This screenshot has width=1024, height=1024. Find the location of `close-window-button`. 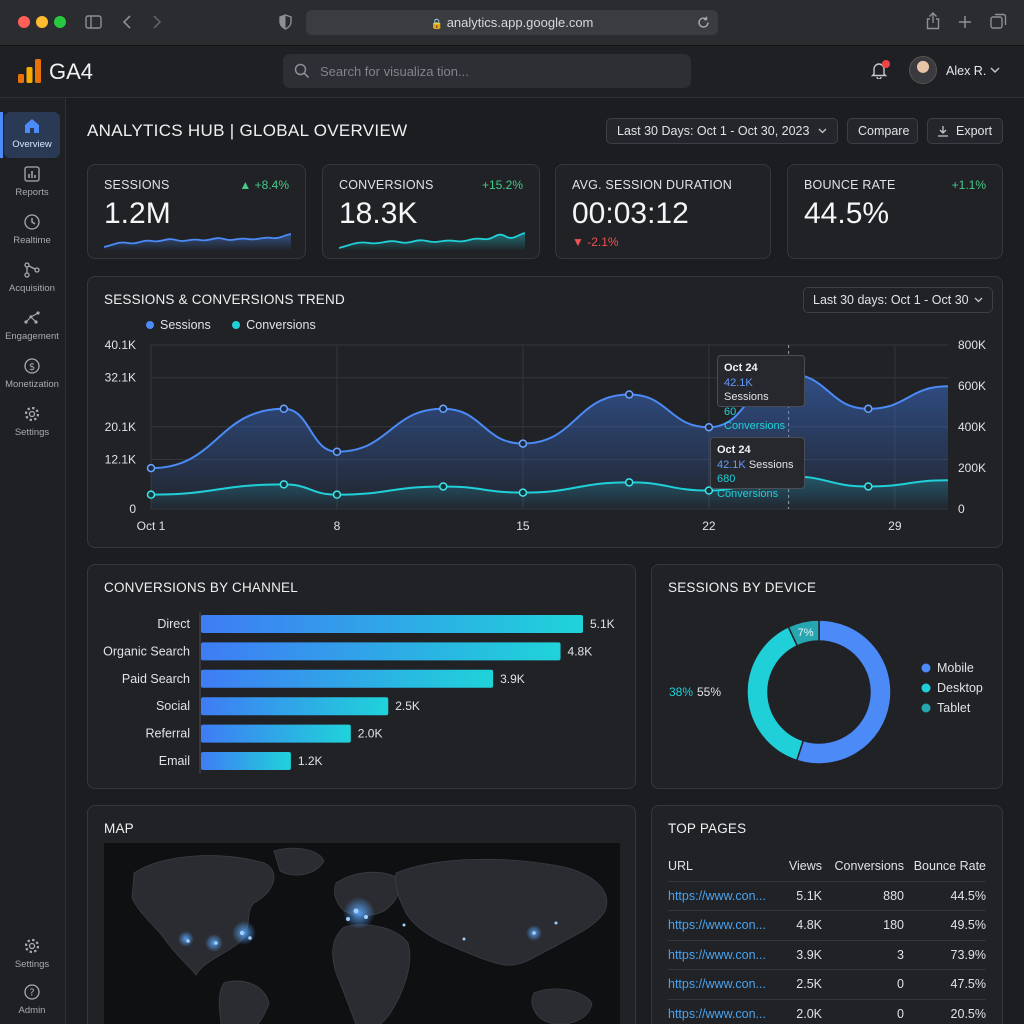

close-window-button is located at coordinates (24, 22).